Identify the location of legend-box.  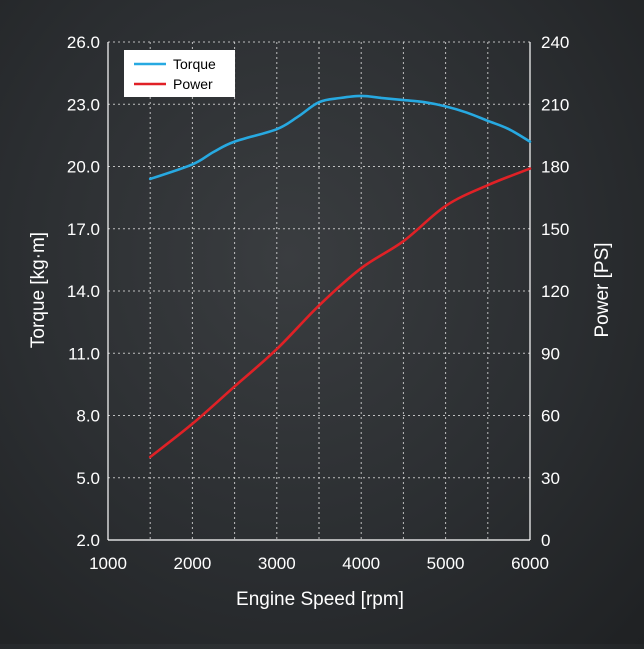
(179, 73).